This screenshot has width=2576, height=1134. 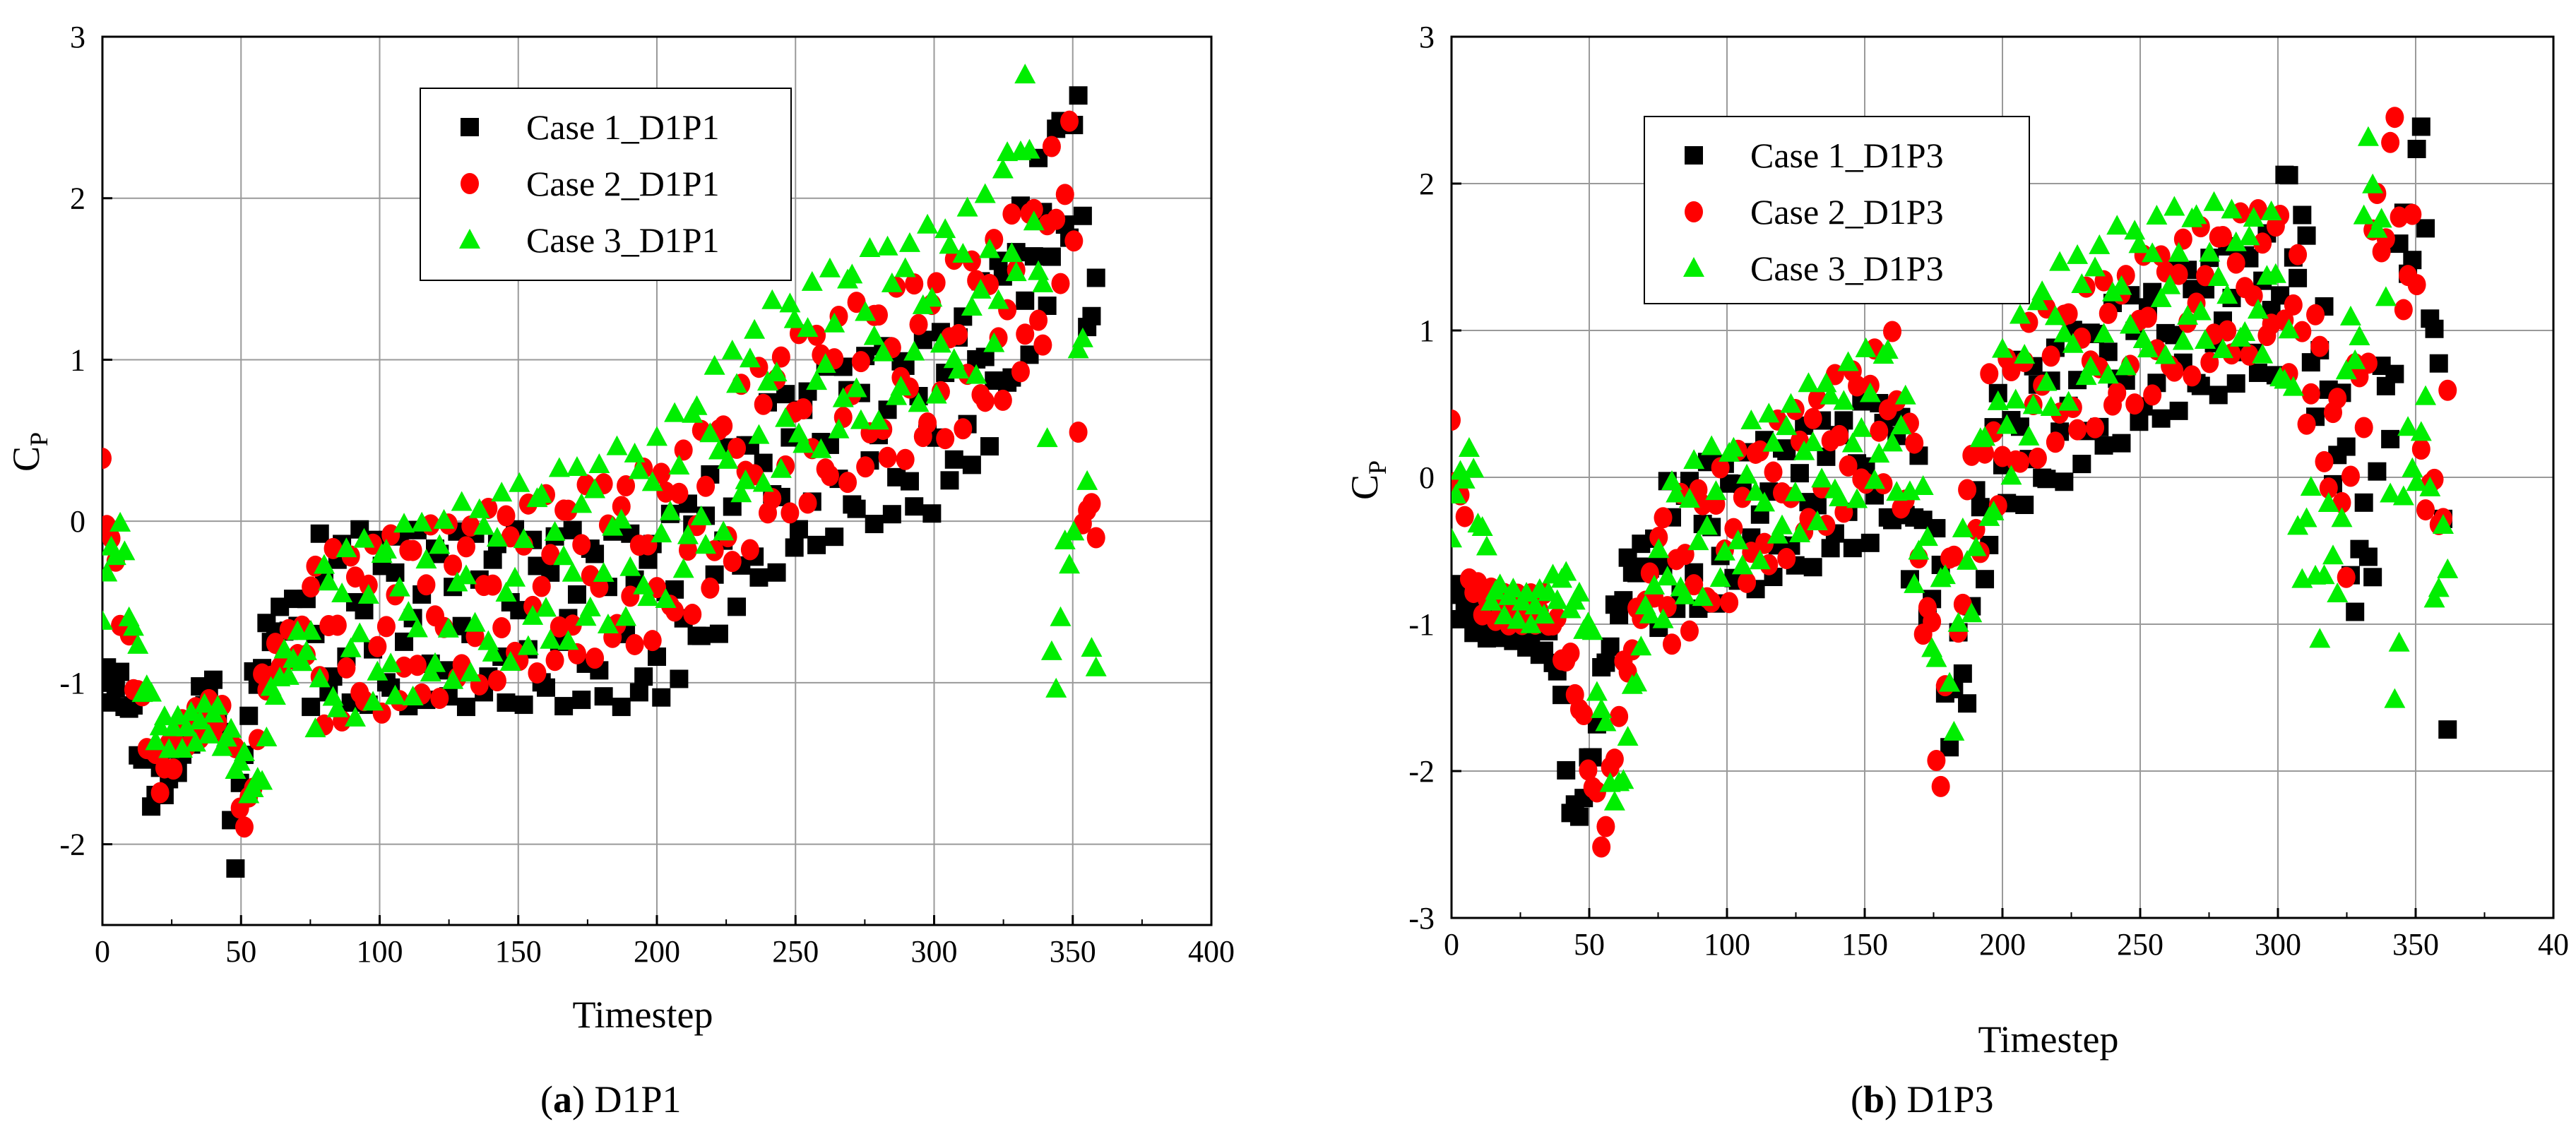 I want to click on y-axis-title: CP, so click(x=1367, y=480).